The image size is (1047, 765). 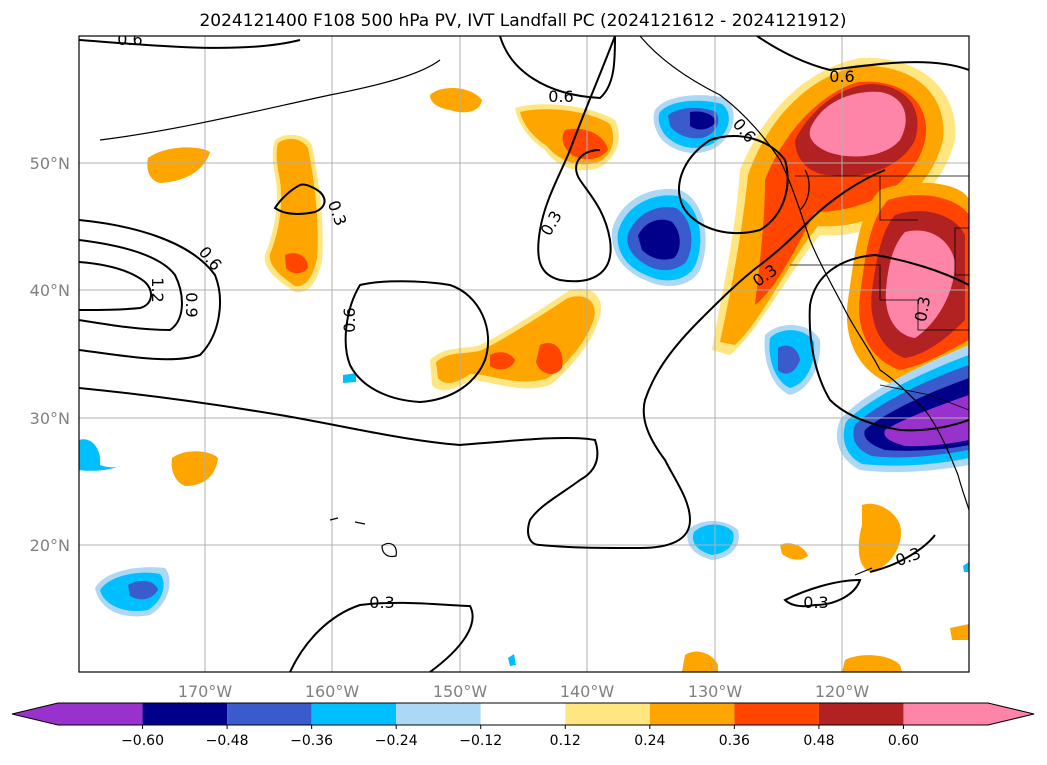 What do you see at coordinates (50, 545) in the screenshot?
I see `lat-tick-label: 20°N` at bounding box center [50, 545].